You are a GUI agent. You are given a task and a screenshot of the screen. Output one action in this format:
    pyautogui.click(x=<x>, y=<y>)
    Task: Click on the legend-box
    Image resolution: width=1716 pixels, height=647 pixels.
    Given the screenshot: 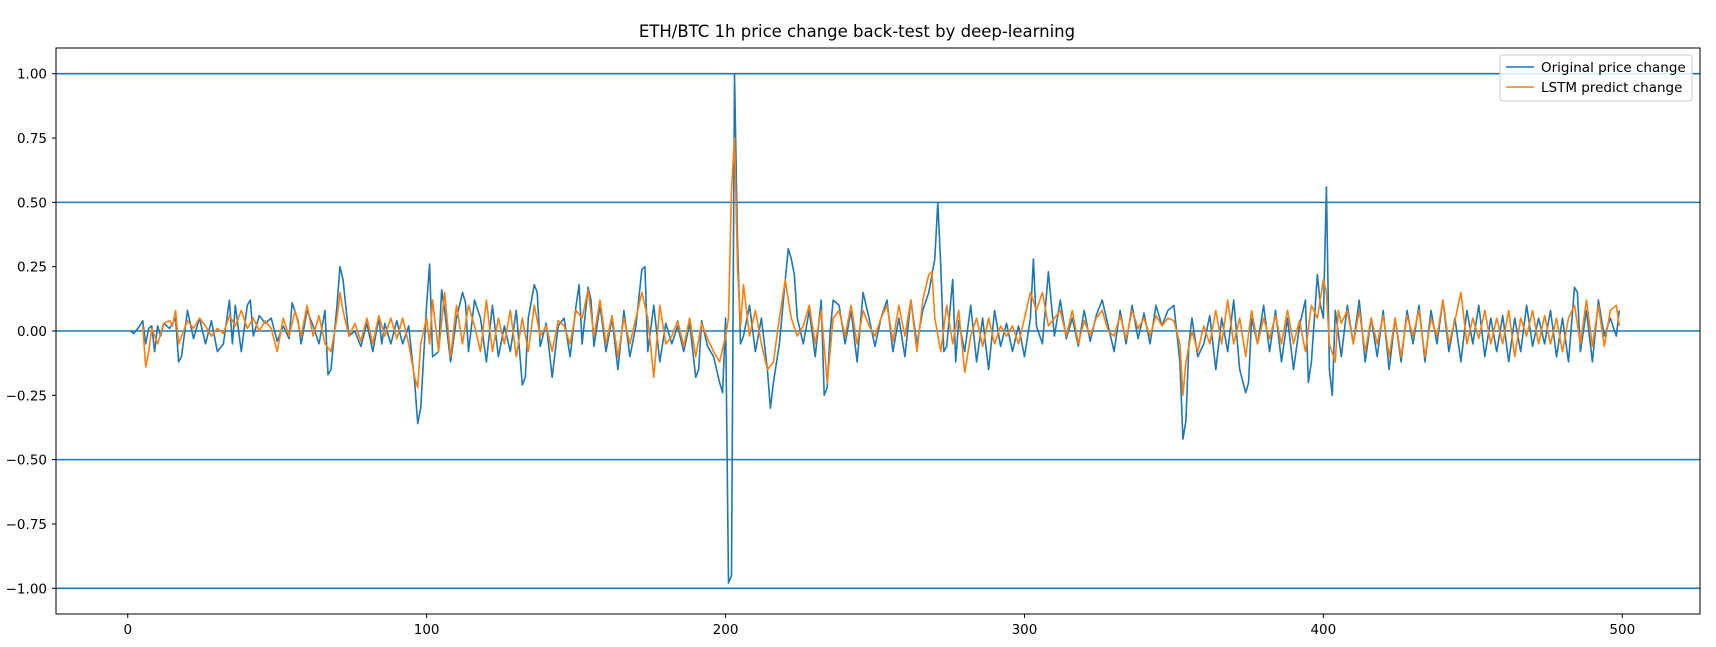 What is the action you would take?
    pyautogui.click(x=1596, y=78)
    